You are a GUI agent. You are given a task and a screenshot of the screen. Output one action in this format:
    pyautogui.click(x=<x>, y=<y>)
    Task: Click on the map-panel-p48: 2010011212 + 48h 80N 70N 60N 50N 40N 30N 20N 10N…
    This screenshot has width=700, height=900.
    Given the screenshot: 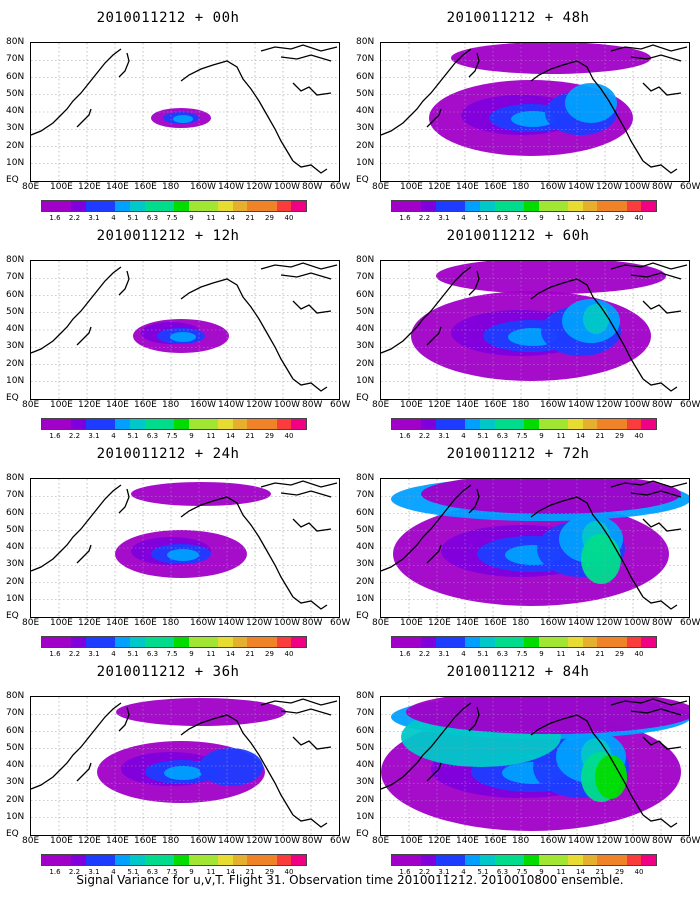 What is the action you would take?
    pyautogui.click(x=528, y=113)
    